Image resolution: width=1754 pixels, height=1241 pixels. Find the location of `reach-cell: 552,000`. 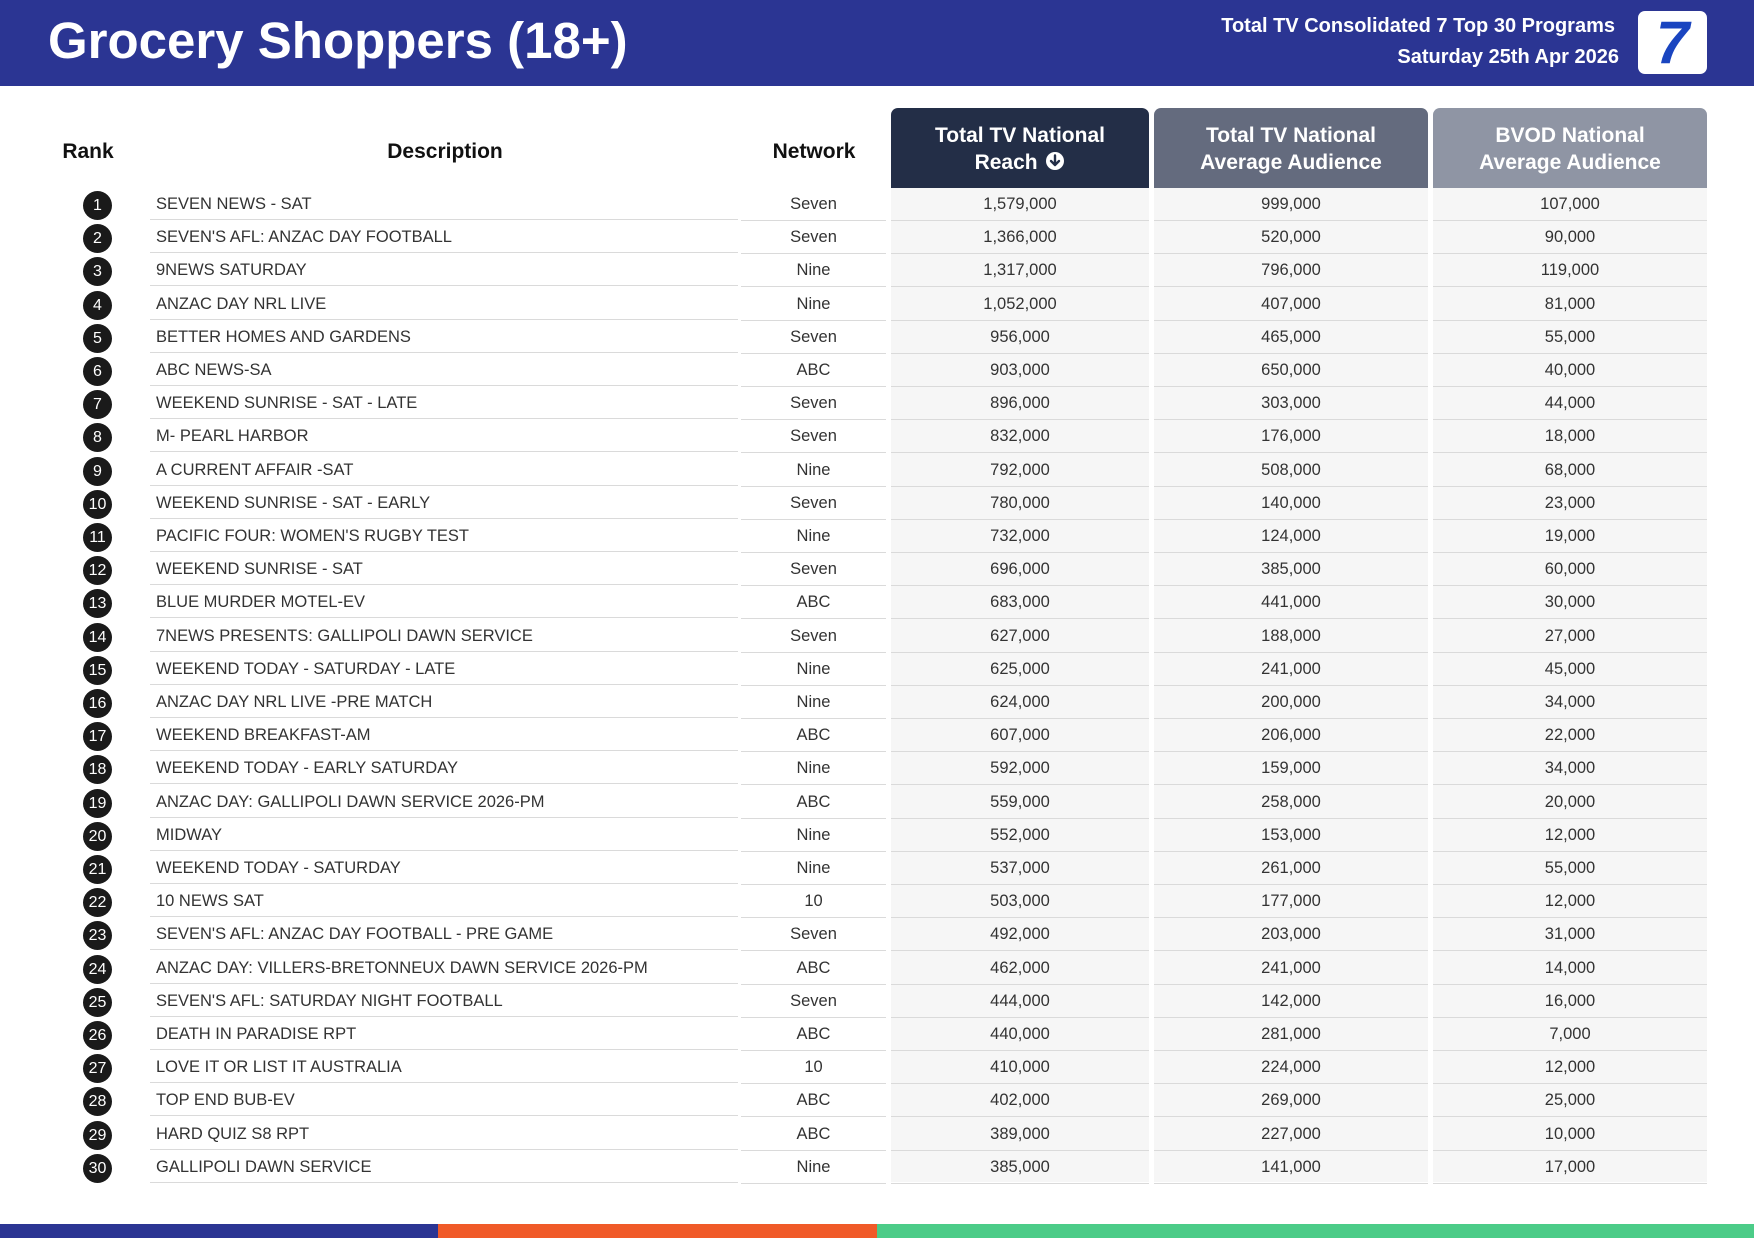

reach-cell: 552,000 is located at coordinates (1020, 835).